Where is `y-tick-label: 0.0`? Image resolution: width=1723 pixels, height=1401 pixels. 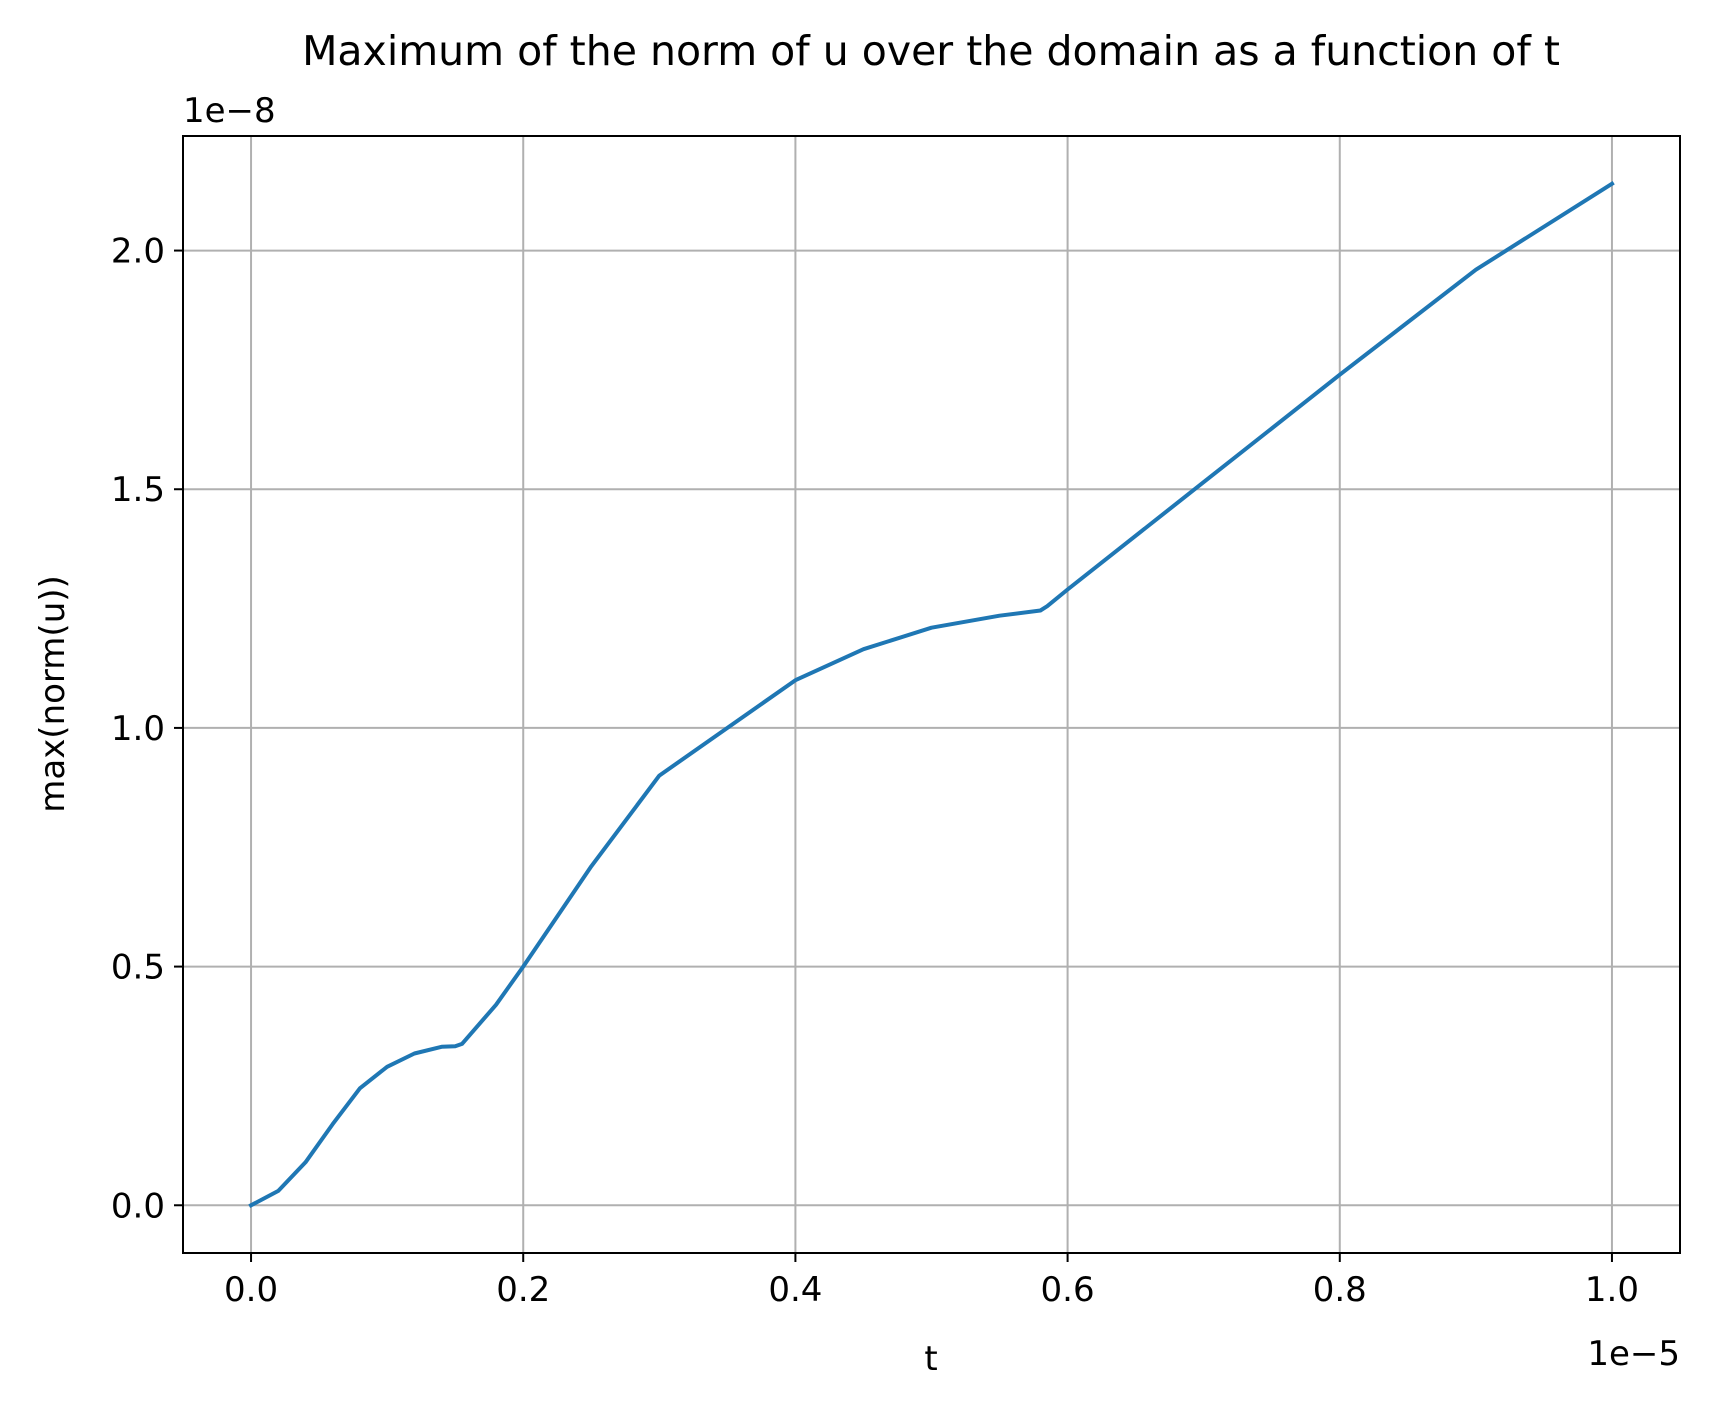 y-tick-label: 0.0 is located at coordinates (138, 1206).